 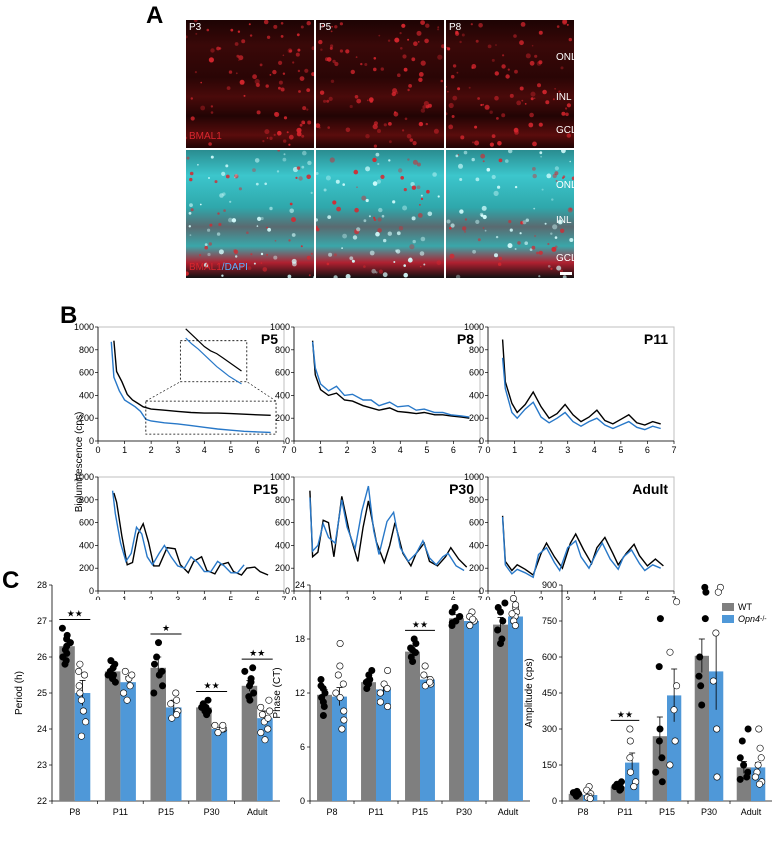 What do you see at coordinates (280, 477) in the screenshot?
I see `y-tick-label: 1000` at bounding box center [280, 477].